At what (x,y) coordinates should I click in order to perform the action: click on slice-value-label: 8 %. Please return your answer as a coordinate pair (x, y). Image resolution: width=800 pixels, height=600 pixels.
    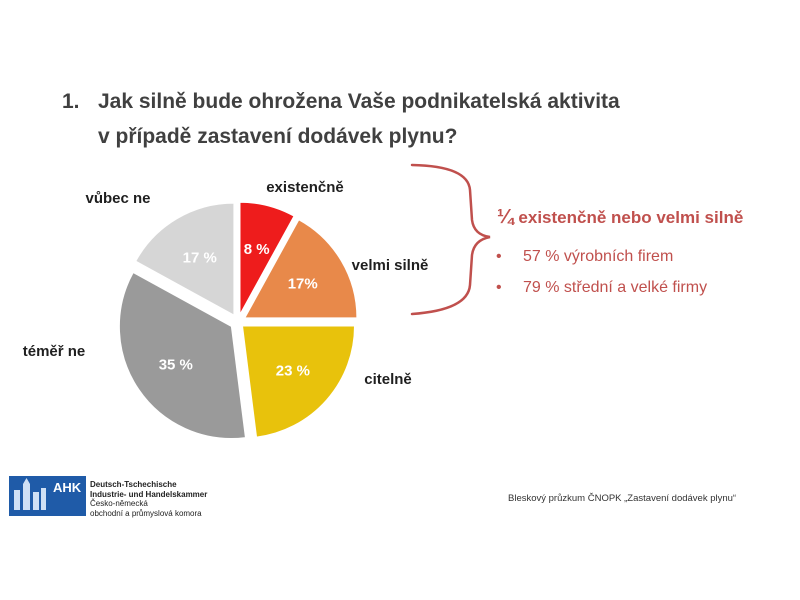
    Looking at the image, I should click on (257, 249).